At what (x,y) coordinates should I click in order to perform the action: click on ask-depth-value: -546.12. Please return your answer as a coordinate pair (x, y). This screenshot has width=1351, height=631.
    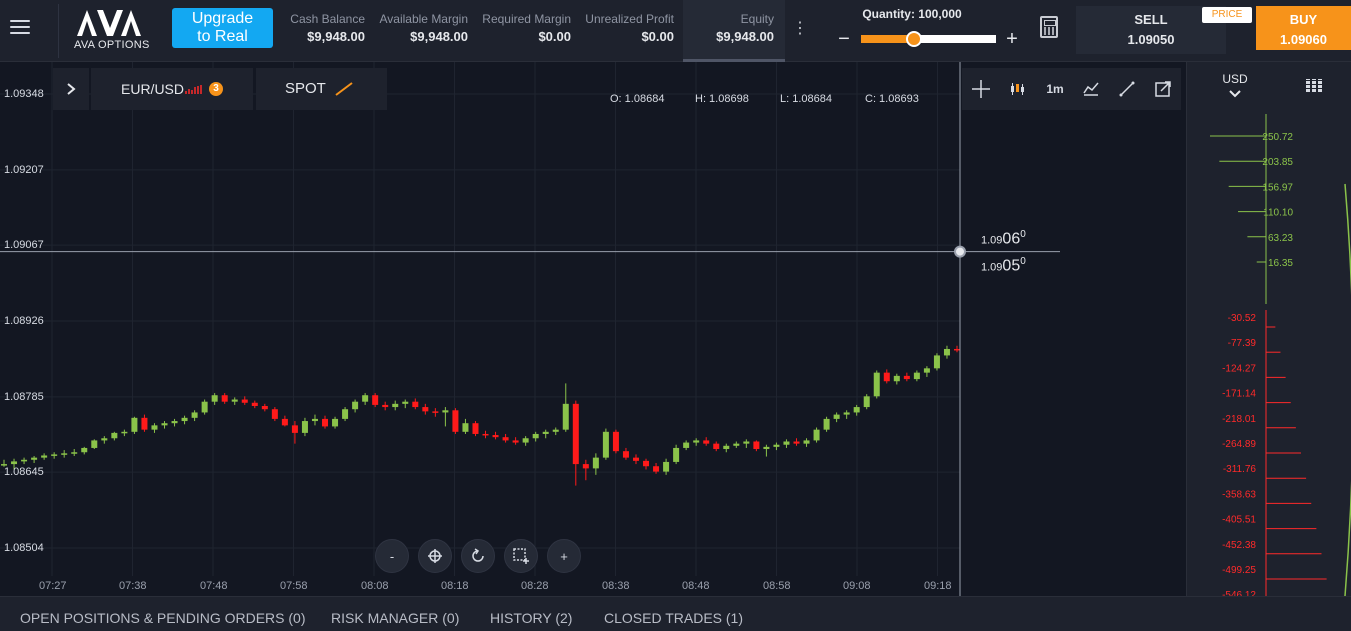
    Looking at the image, I should click on (1239, 593).